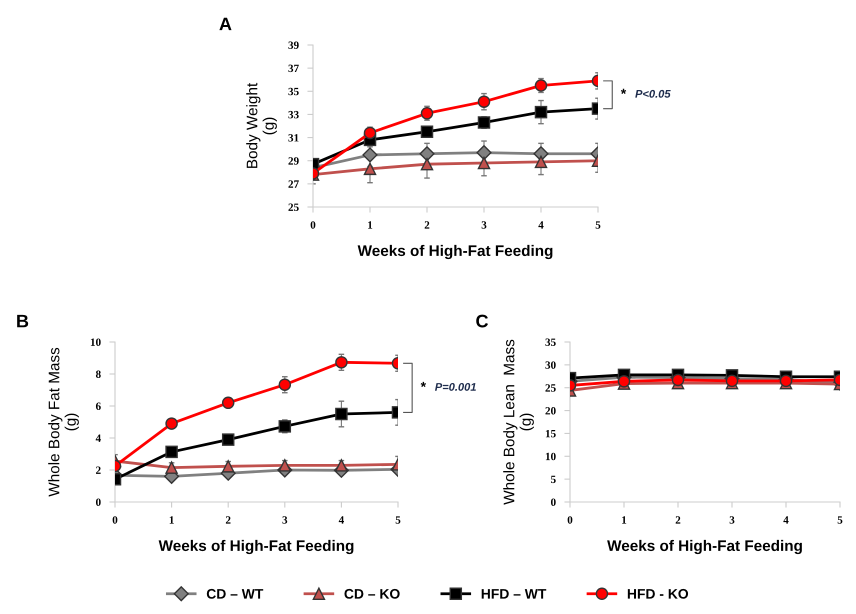 The height and width of the screenshot is (614, 856). What do you see at coordinates (98, 470) in the screenshot?
I see `y-tick-label: 2` at bounding box center [98, 470].